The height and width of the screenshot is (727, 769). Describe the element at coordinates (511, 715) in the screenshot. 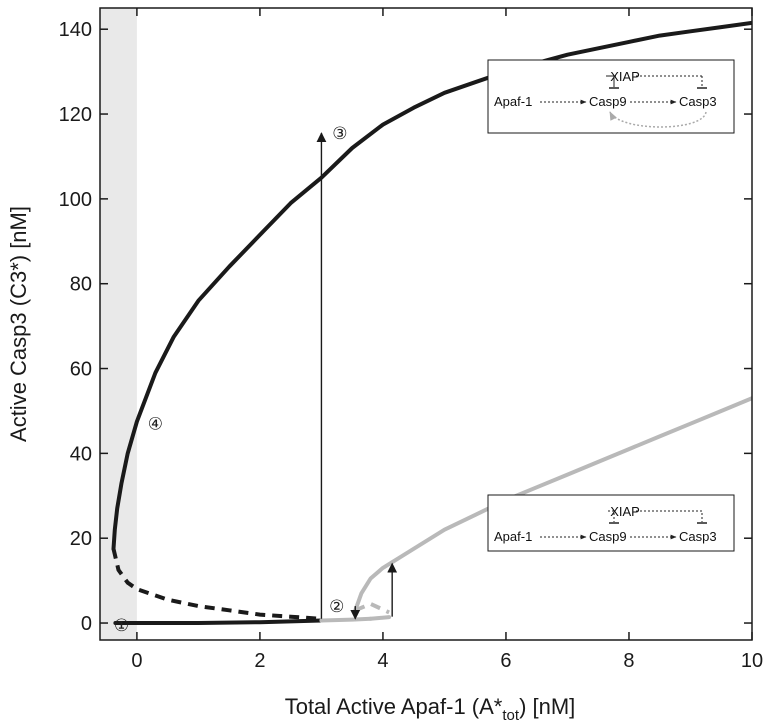

I see `x-axis-title-subscript: tot` at that location.